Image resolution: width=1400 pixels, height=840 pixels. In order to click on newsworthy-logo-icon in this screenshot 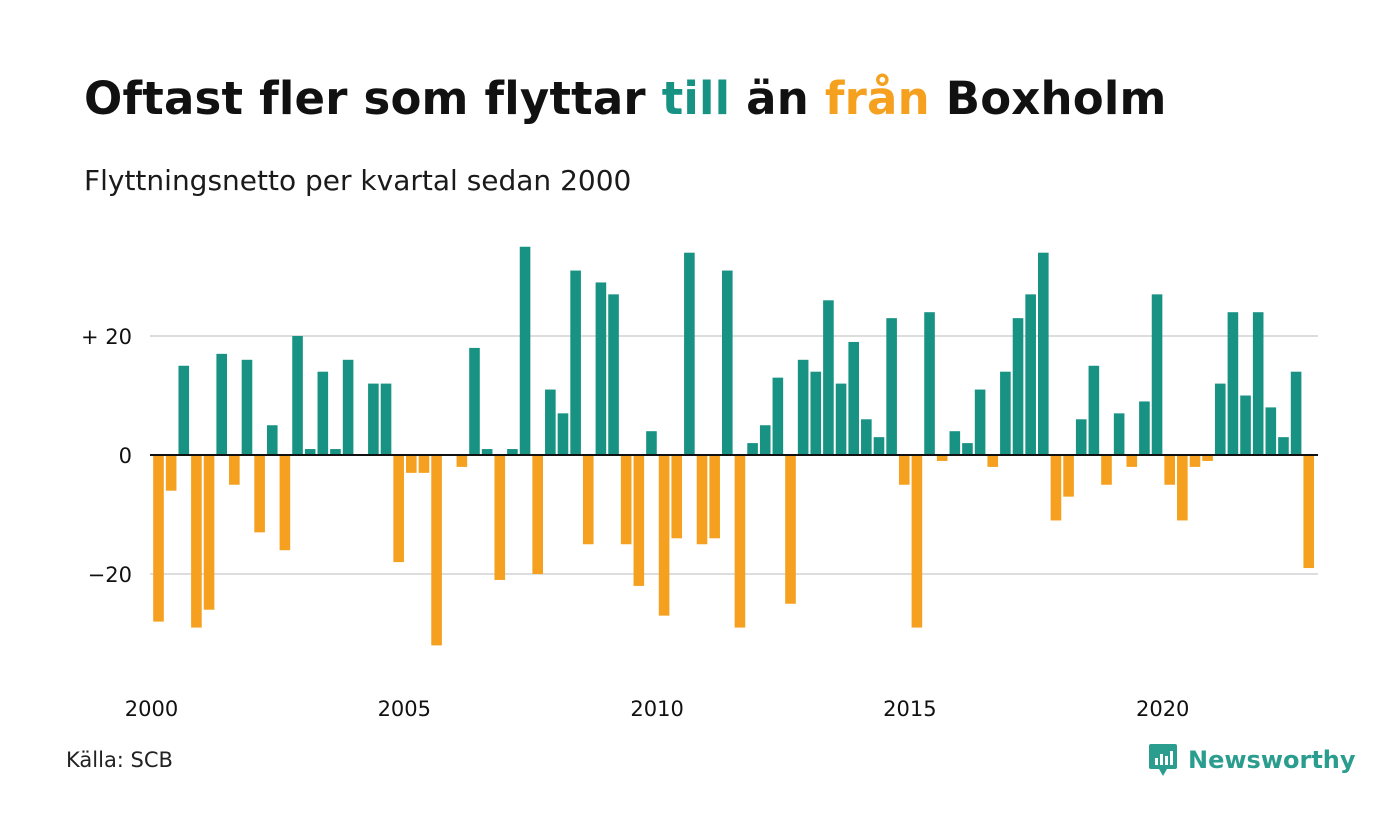, I will do `click(1163, 760)`.